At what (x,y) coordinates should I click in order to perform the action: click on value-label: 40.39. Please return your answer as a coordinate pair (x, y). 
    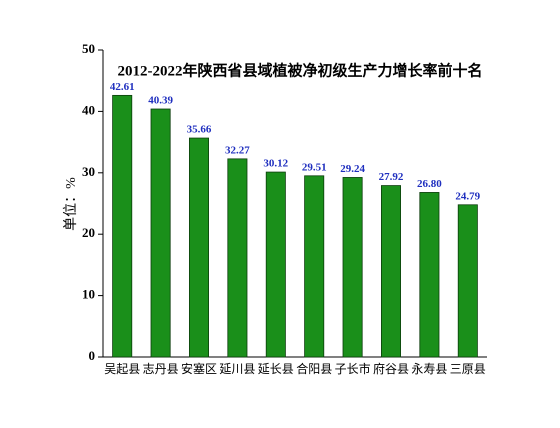
    Looking at the image, I should click on (160, 101).